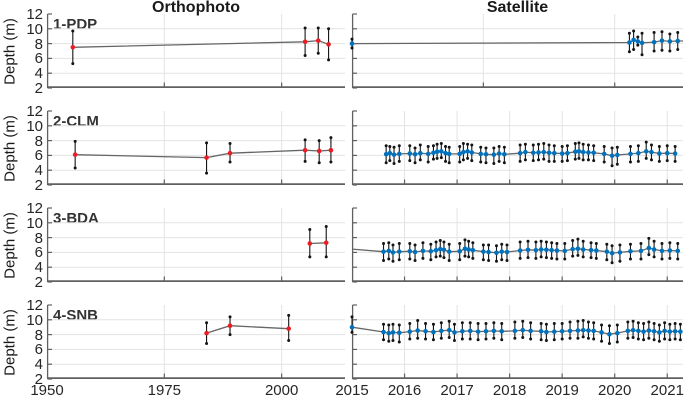  I want to click on panel-label: 2-CLM, so click(76, 121).